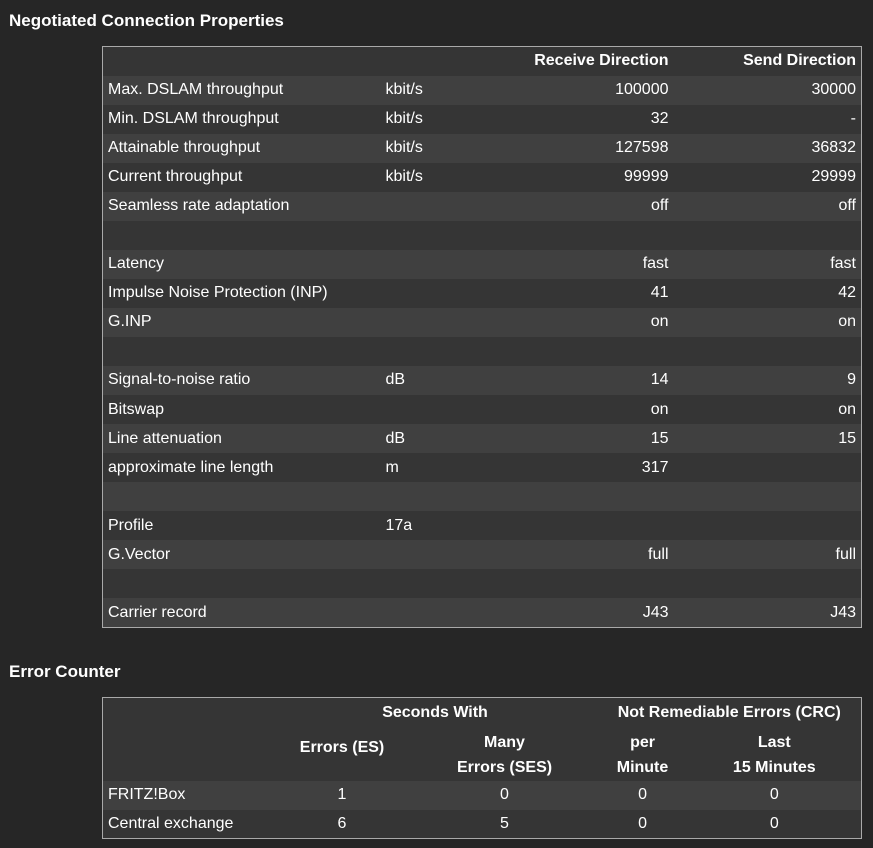 The height and width of the screenshot is (848, 873). I want to click on row-send-value: 15, so click(847, 438).